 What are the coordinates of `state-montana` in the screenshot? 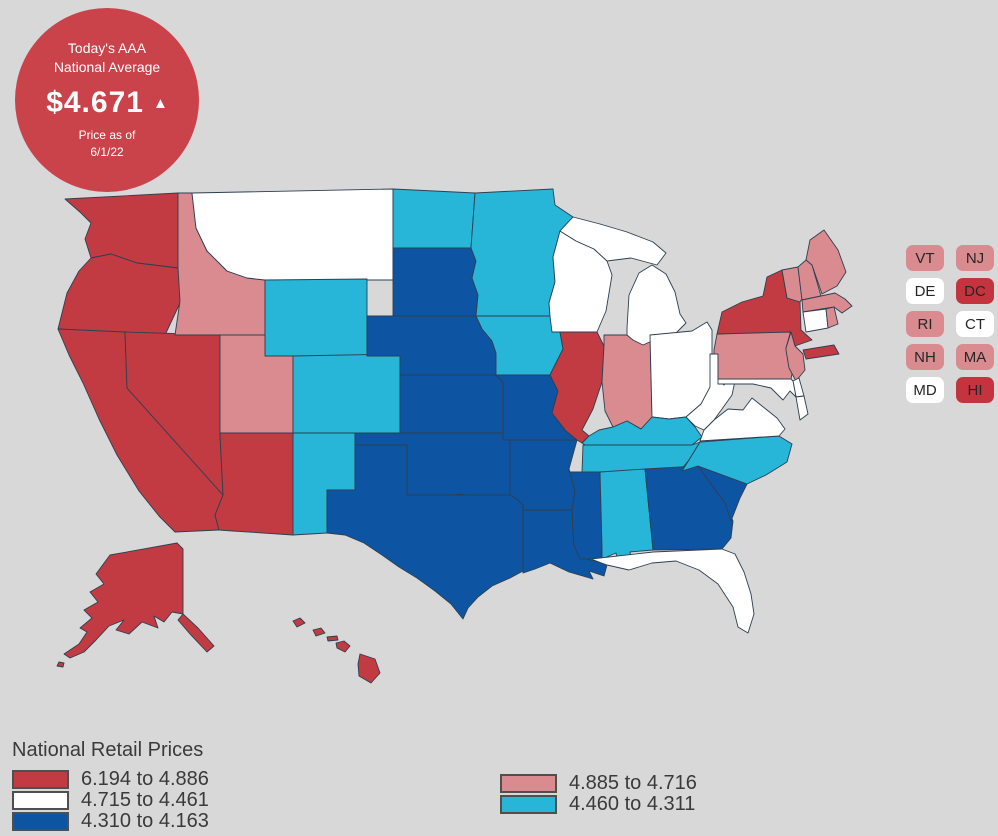 It's located at (292, 234).